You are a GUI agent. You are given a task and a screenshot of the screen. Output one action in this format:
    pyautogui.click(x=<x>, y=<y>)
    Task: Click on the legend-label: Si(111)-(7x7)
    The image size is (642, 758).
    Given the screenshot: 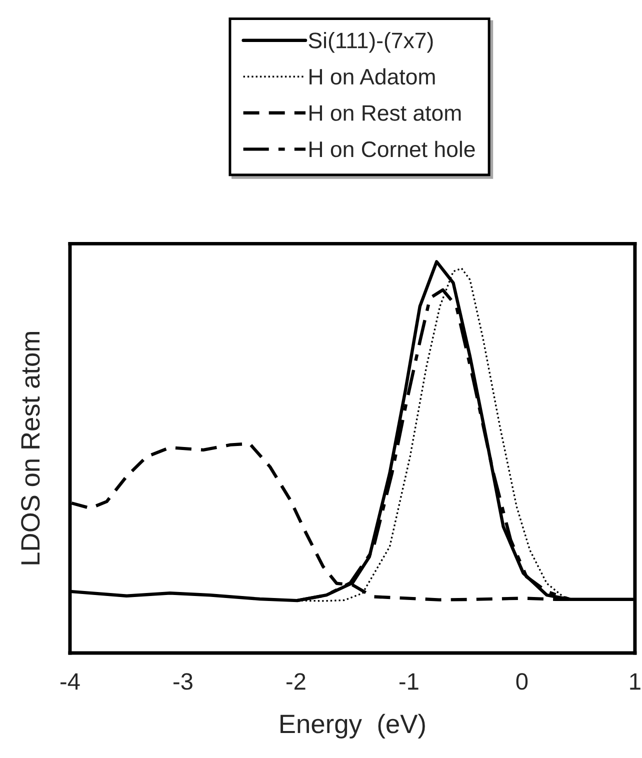 What is the action you would take?
    pyautogui.click(x=370, y=42)
    